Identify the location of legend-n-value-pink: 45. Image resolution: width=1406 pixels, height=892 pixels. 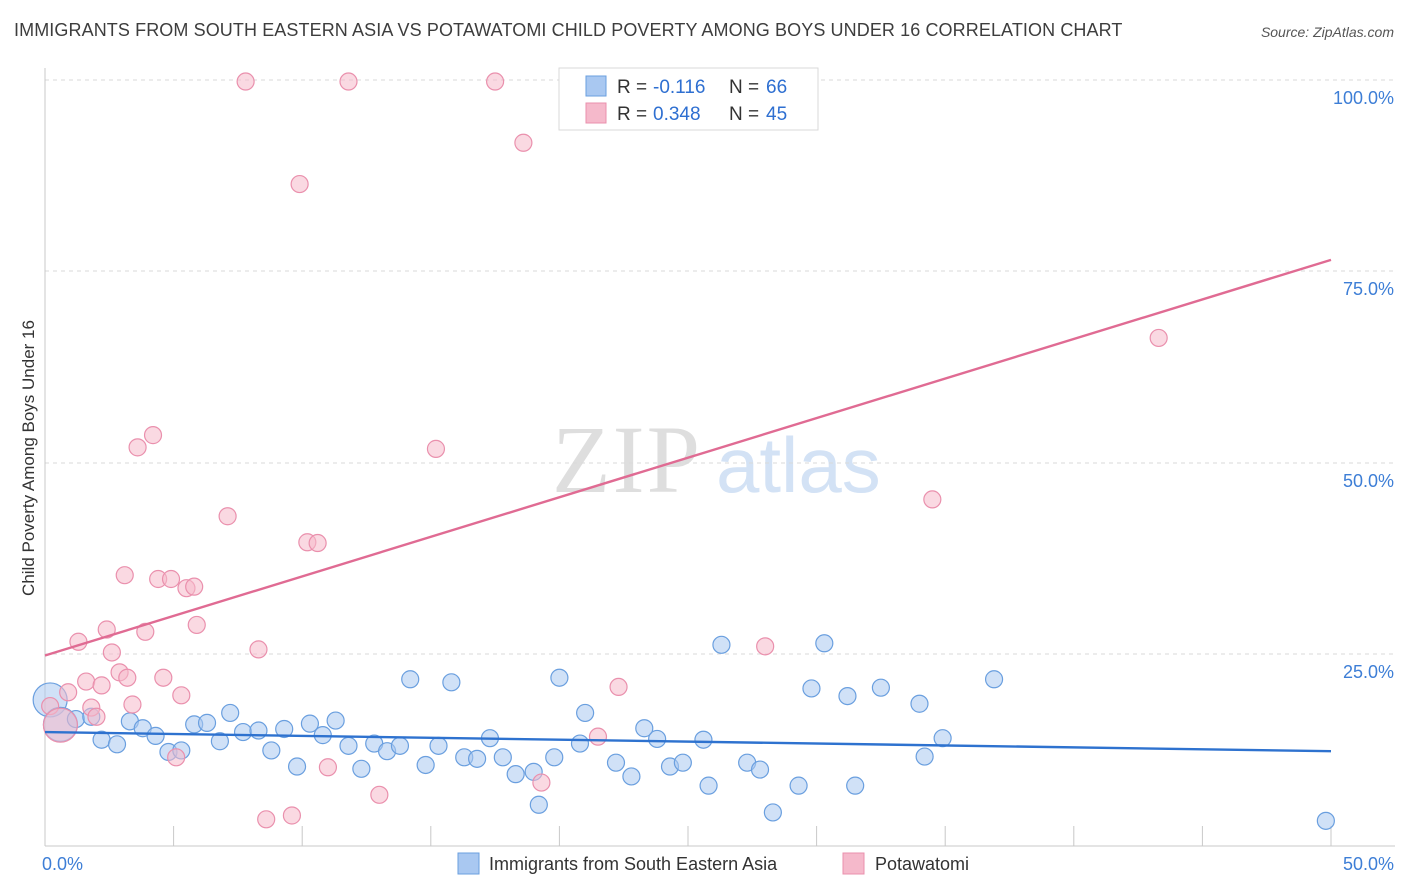
(776, 114).